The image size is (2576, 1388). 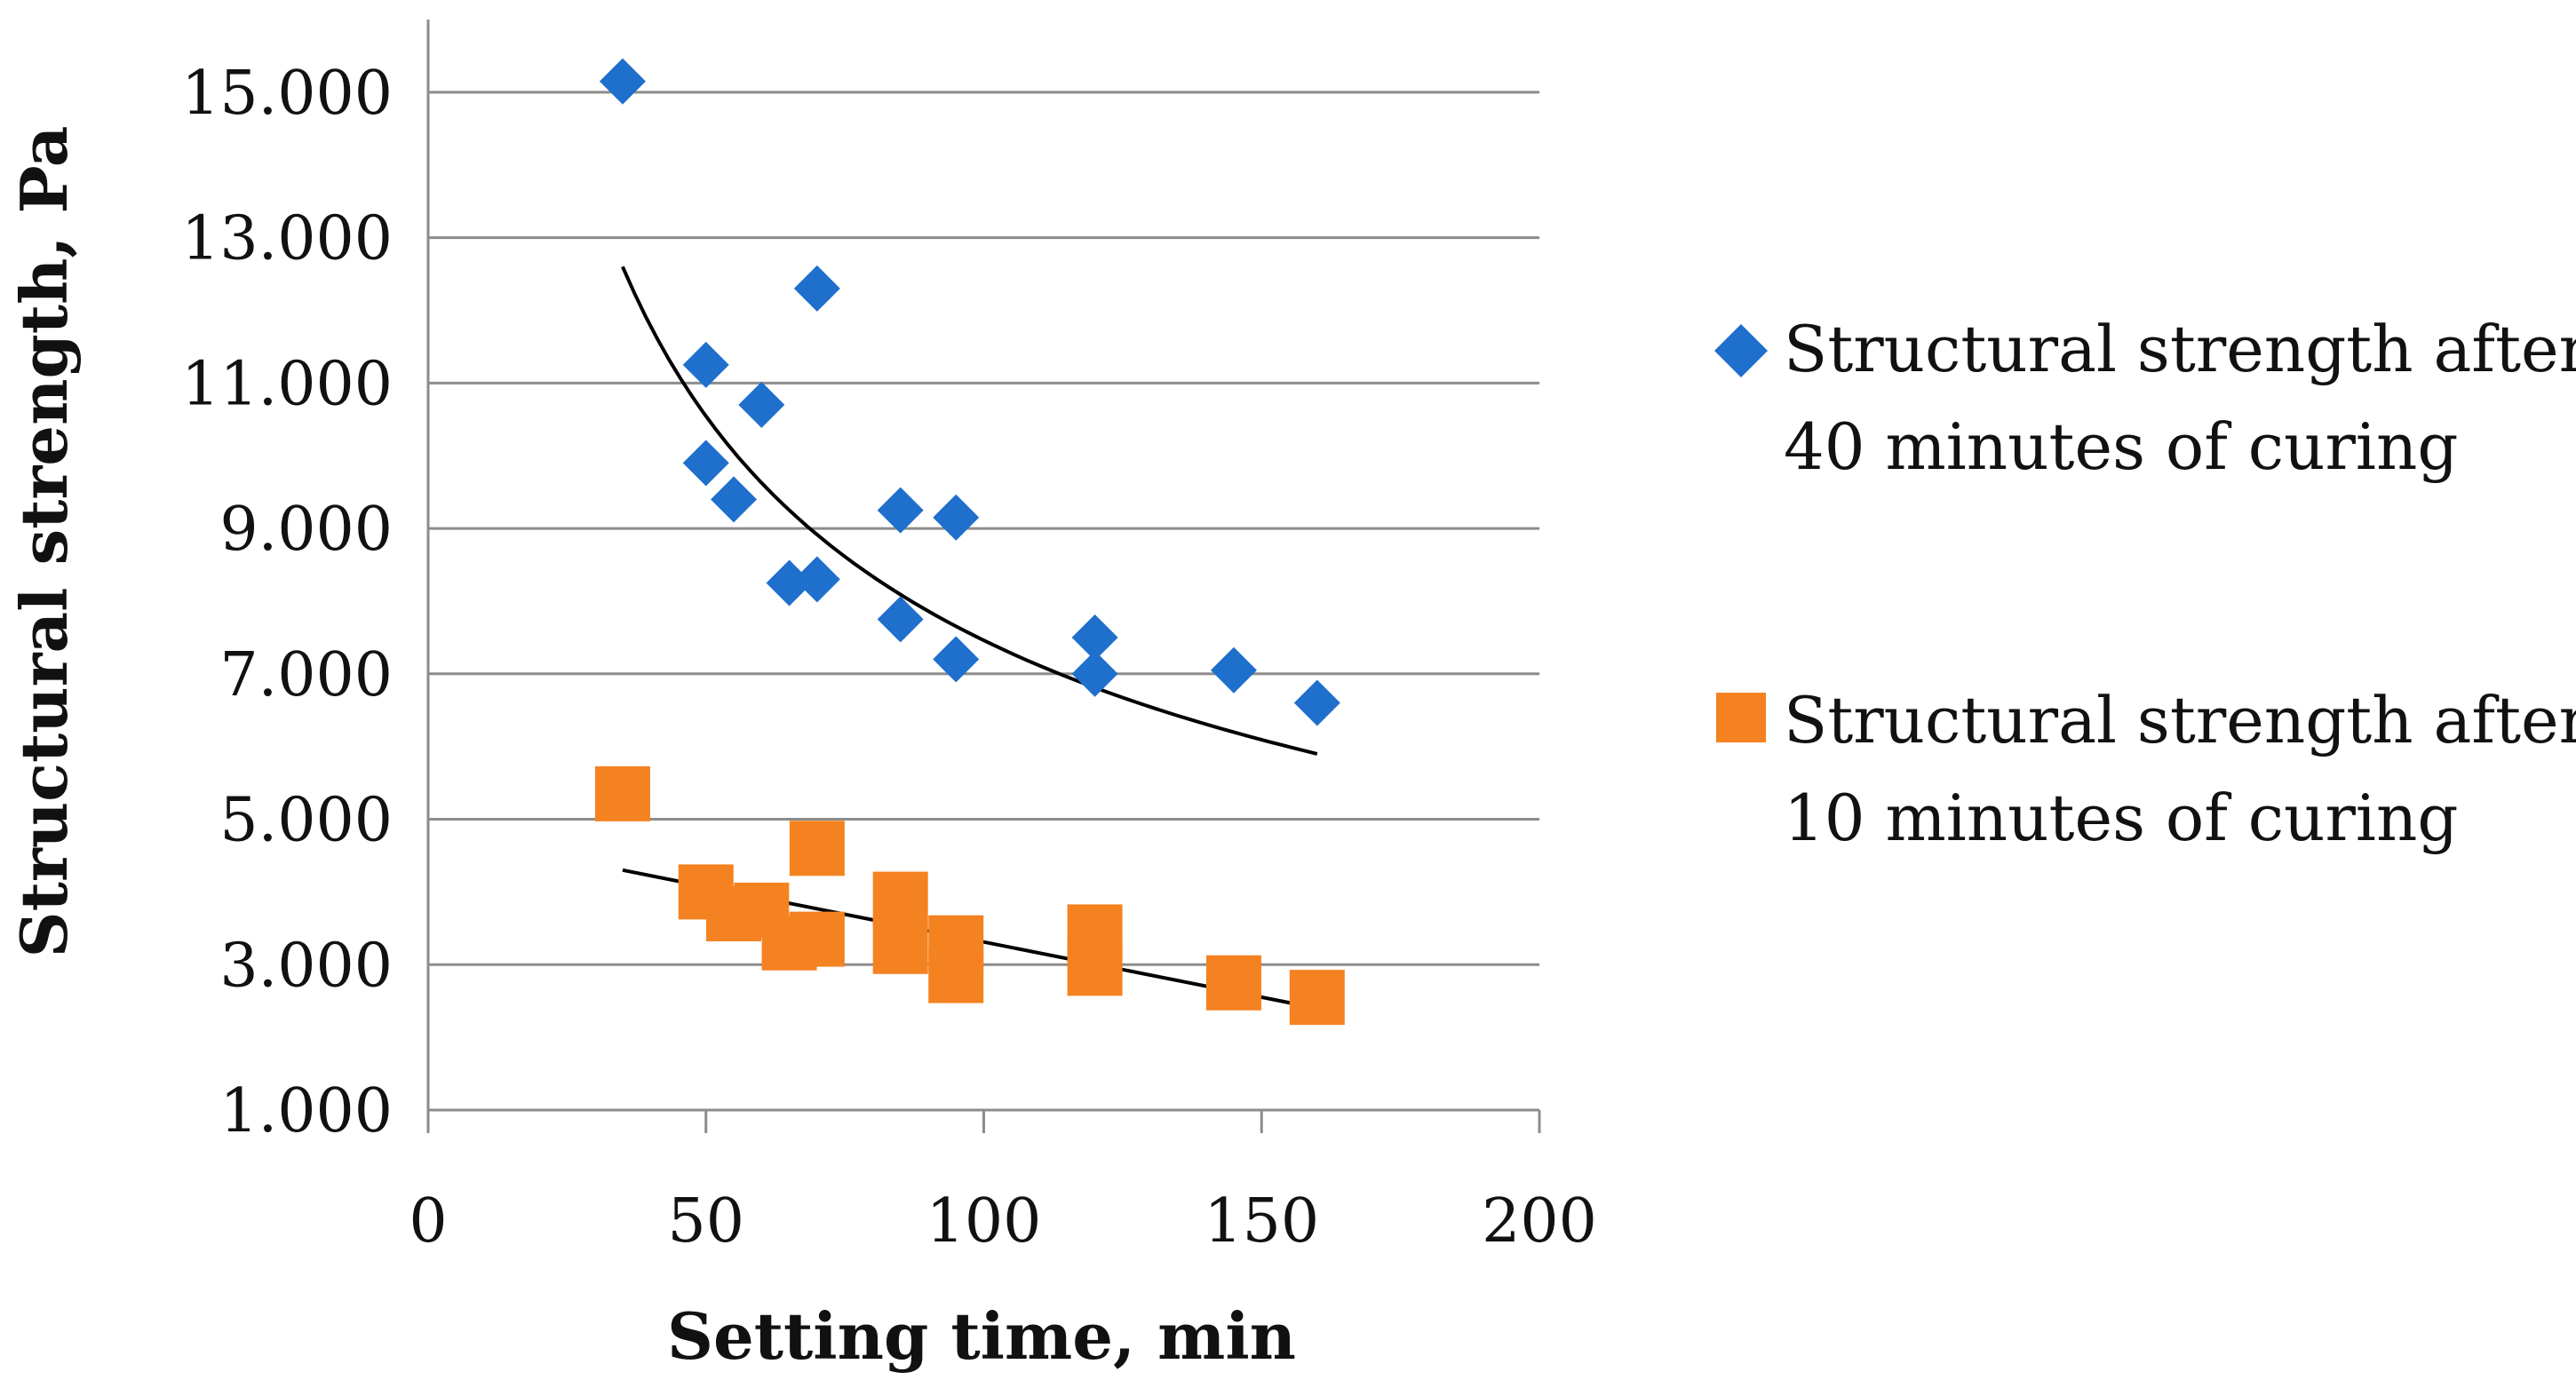 I want to click on legend-label-10min-line2: 10 minutes of curing, so click(x=2121, y=818).